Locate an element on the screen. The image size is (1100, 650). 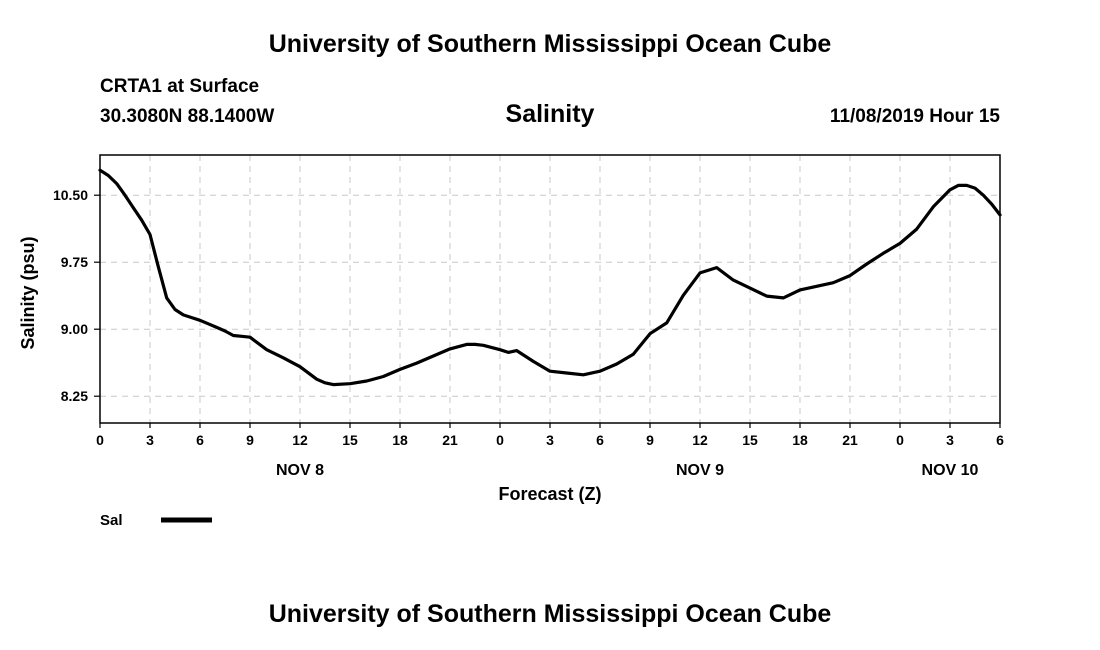
x-axis-title: Forecast (Z) is located at coordinates (549, 494).